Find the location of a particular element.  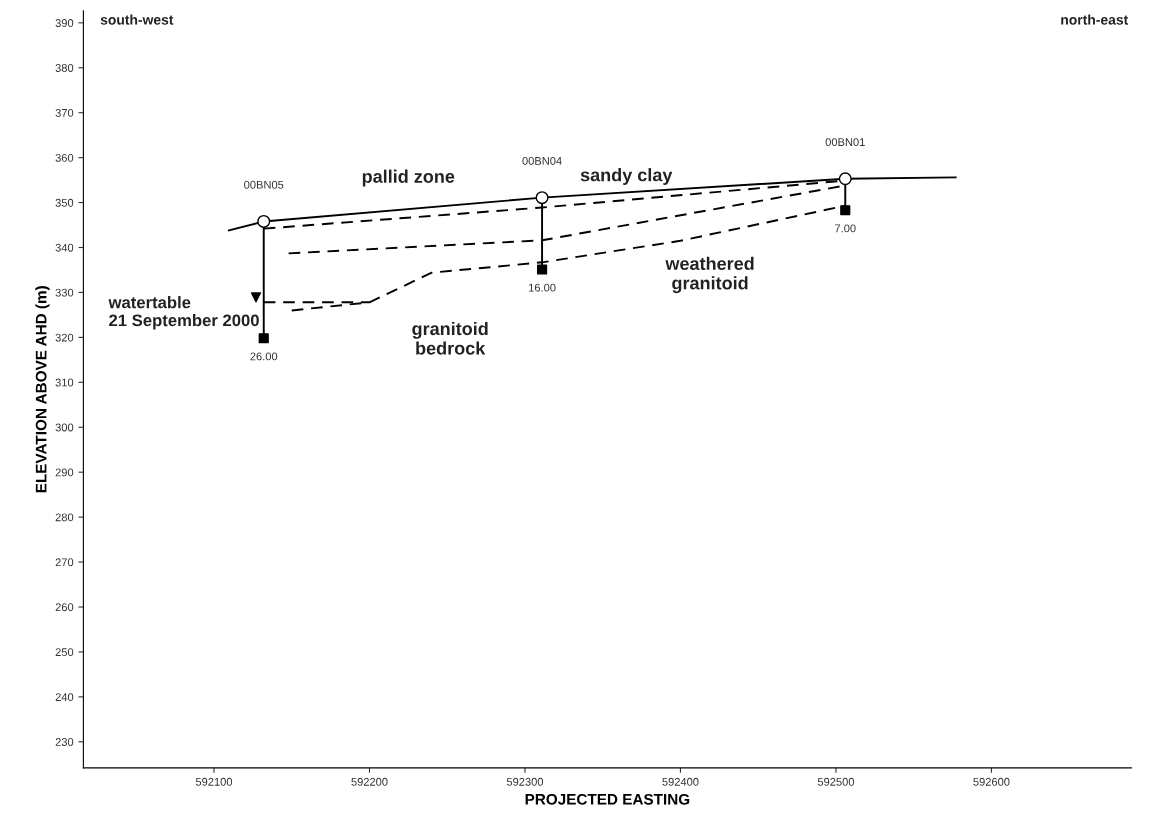

annotation: watertable 21 September 2000 is located at coordinates (183, 313).